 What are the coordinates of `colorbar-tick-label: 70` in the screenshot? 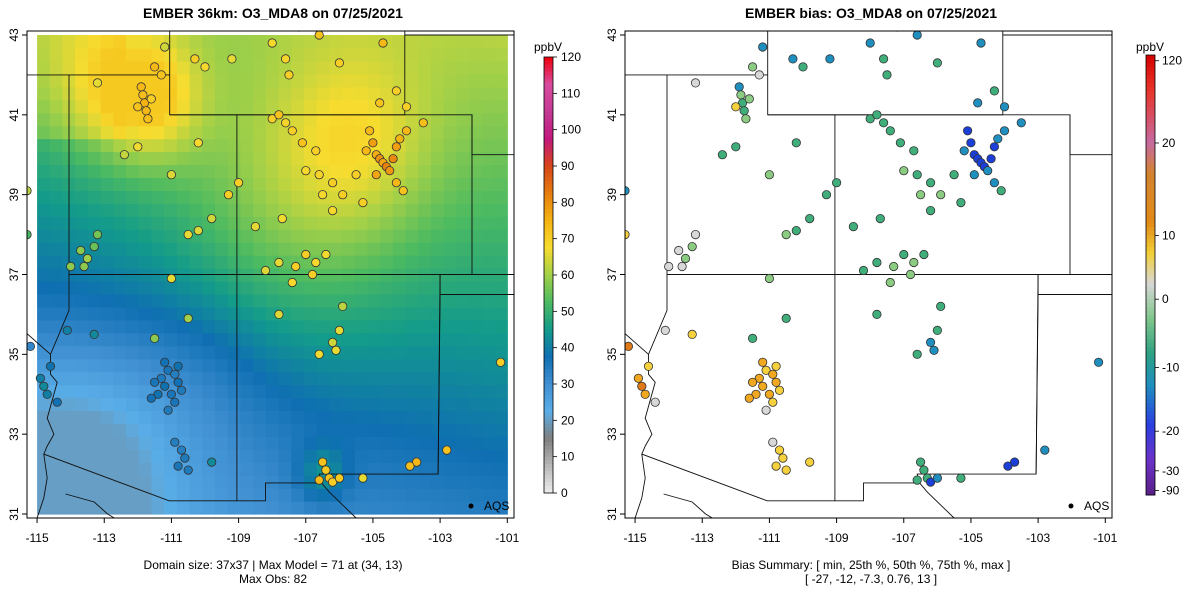 It's located at (568, 239).